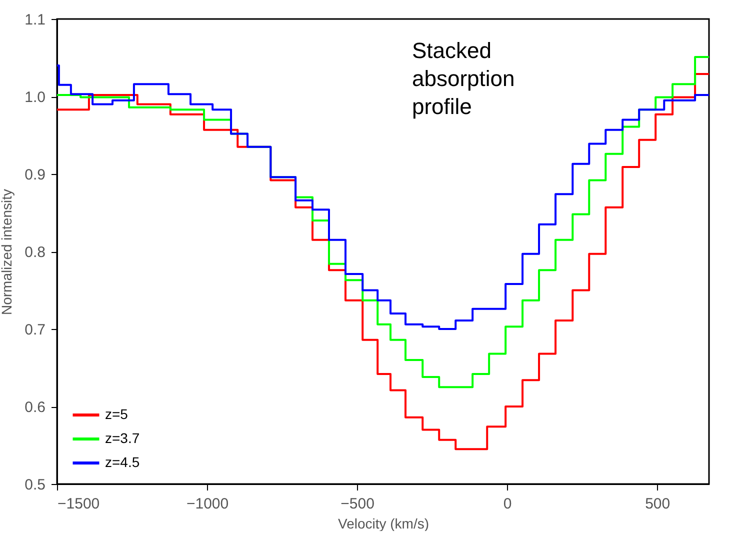  What do you see at coordinates (463, 78) in the screenshot?
I see `annotation: Stacked absorption profile` at bounding box center [463, 78].